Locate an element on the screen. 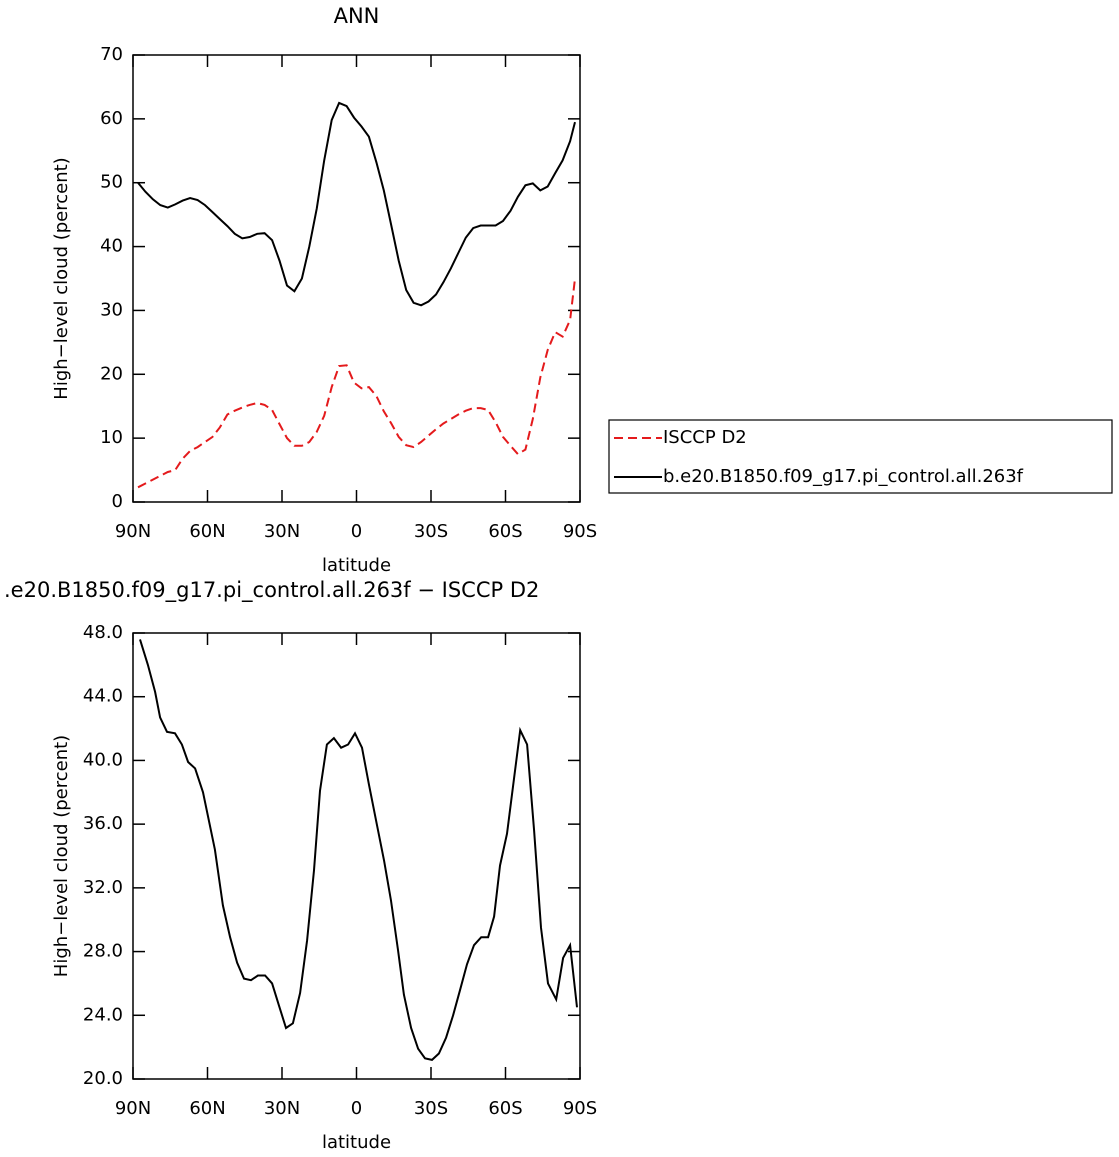  chart-title: ANN is located at coordinates (357, 16).